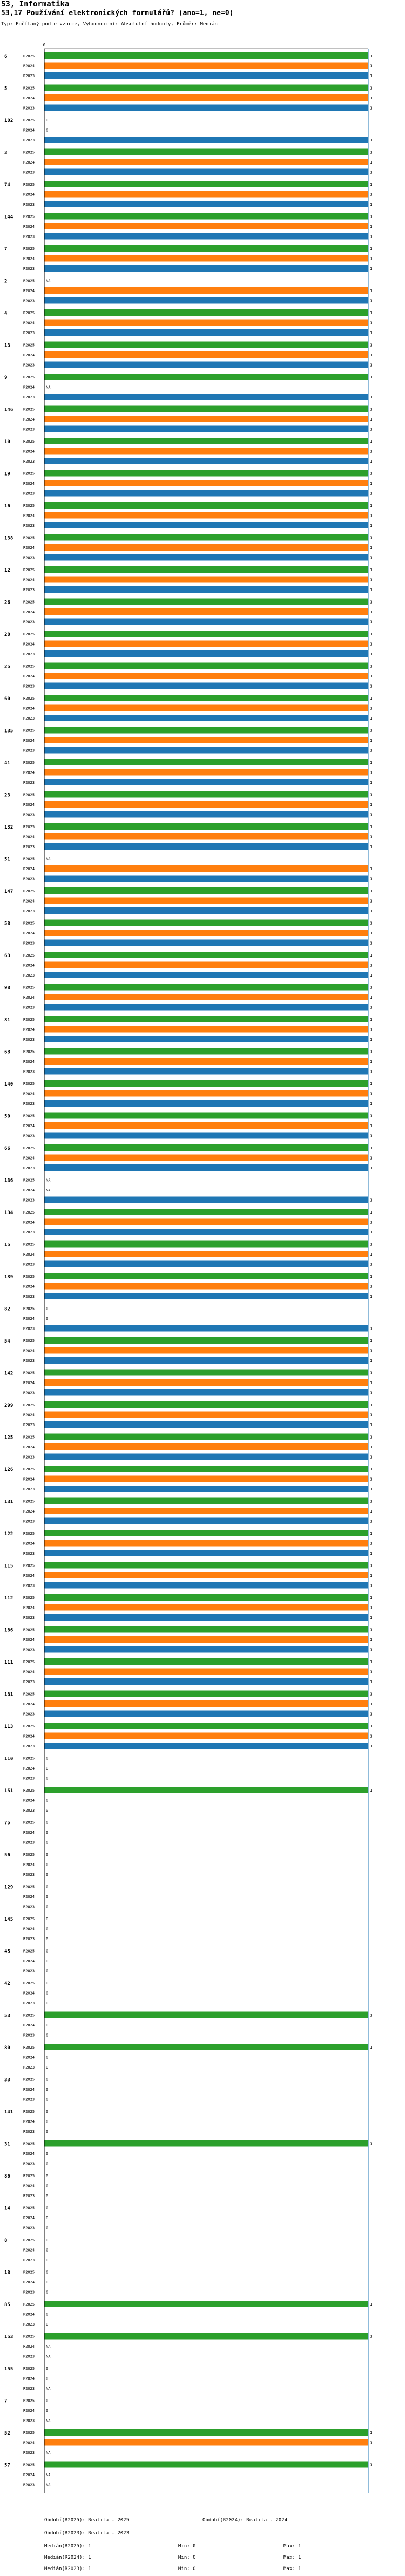 This screenshot has height=2576, width=405. Describe the element at coordinates (8, 121) in the screenshot. I see `category-label: 102` at that location.